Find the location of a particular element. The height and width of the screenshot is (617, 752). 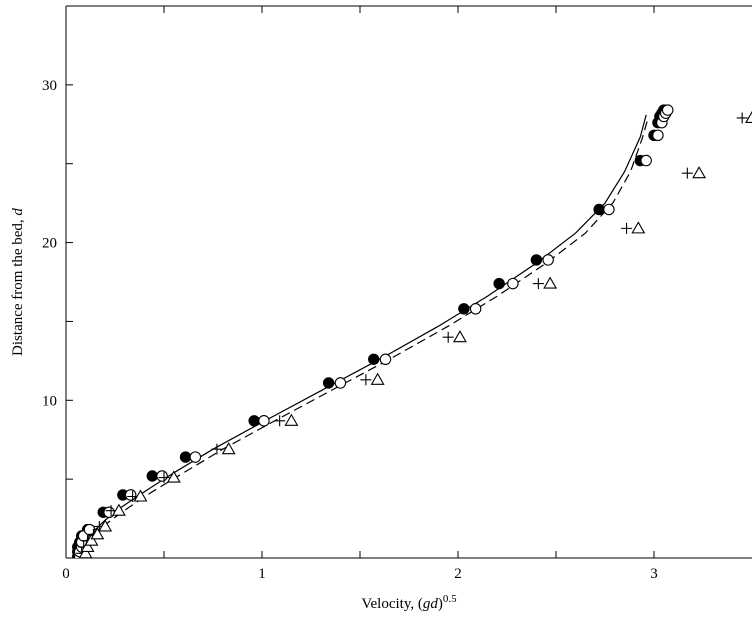

x-tick-label: 0 is located at coordinates (66, 574).